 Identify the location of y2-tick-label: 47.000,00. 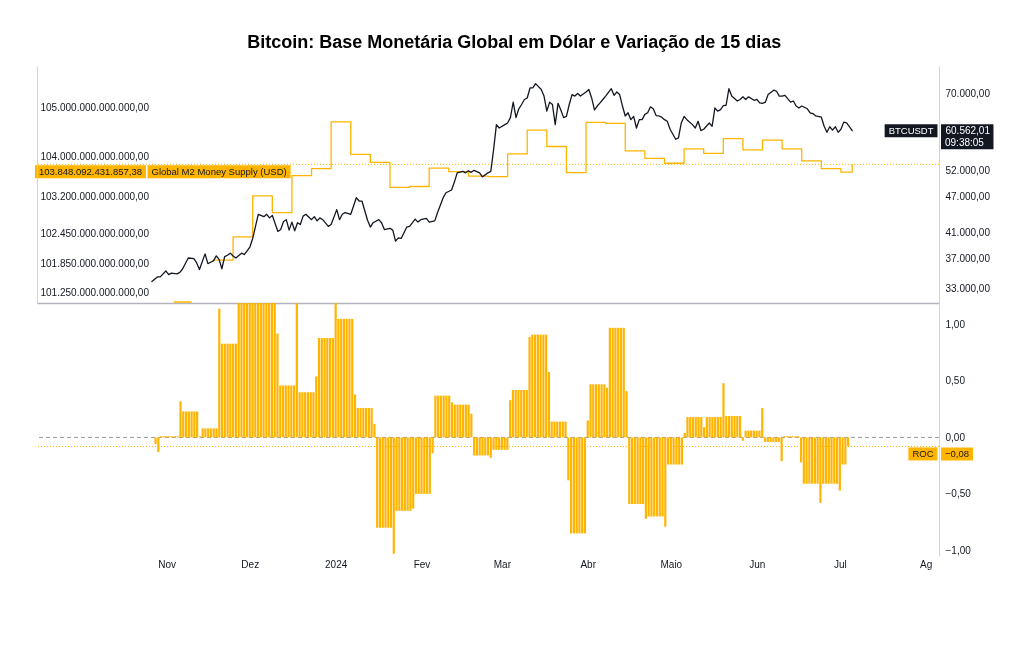
(968, 197).